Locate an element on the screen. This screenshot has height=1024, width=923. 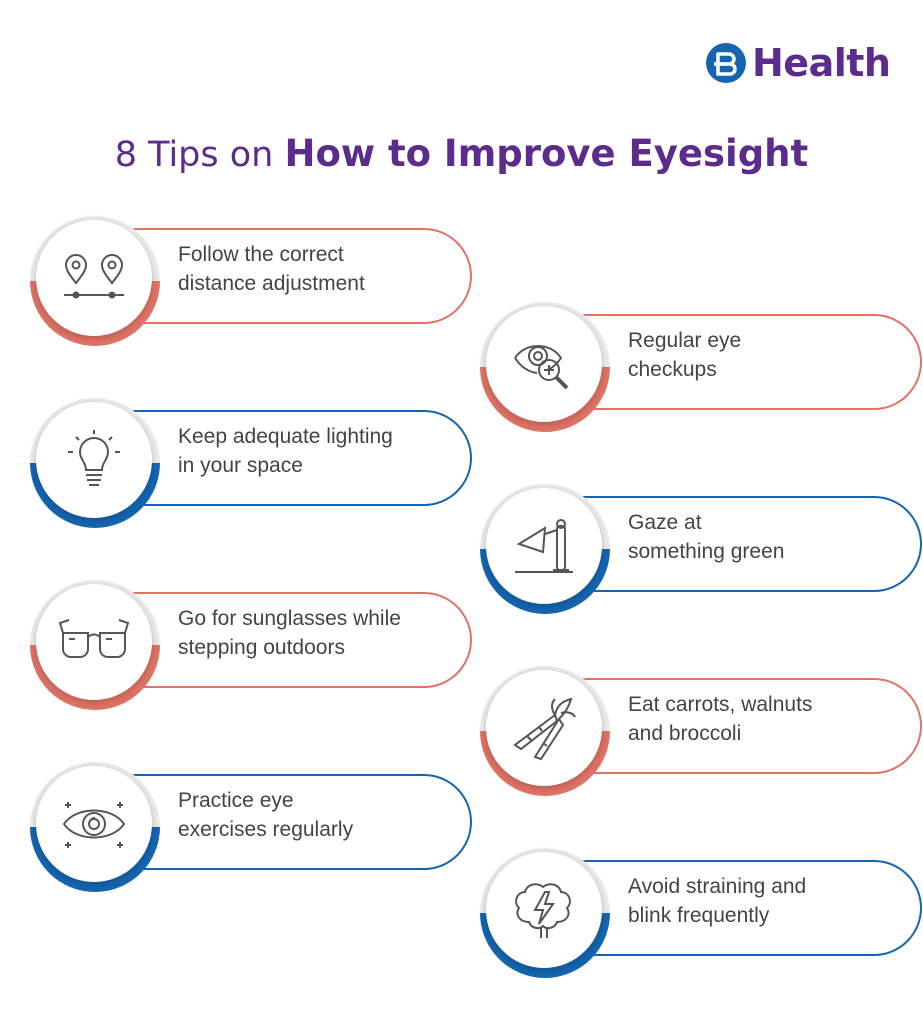
brain-lightning-icon is located at coordinates (543, 910).